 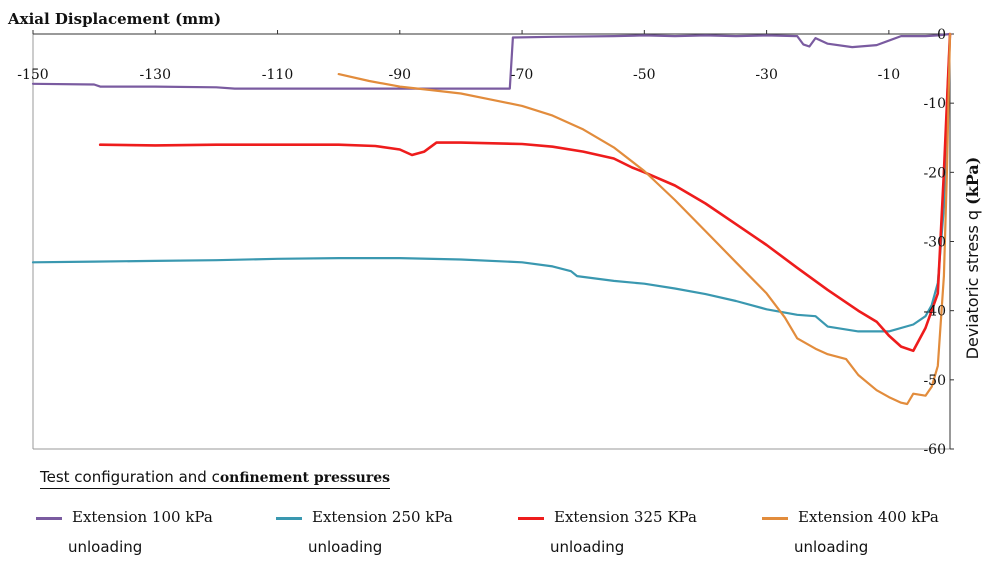 What do you see at coordinates (289, 518) in the screenshot?
I see `legend-swatch-teal` at bounding box center [289, 518].